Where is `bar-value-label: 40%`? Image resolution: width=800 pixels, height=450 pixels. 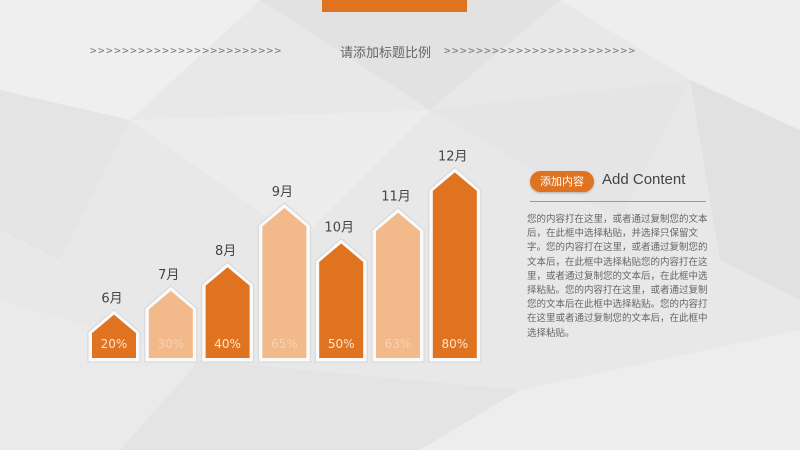
bar-value-label: 40% is located at coordinates (227, 344).